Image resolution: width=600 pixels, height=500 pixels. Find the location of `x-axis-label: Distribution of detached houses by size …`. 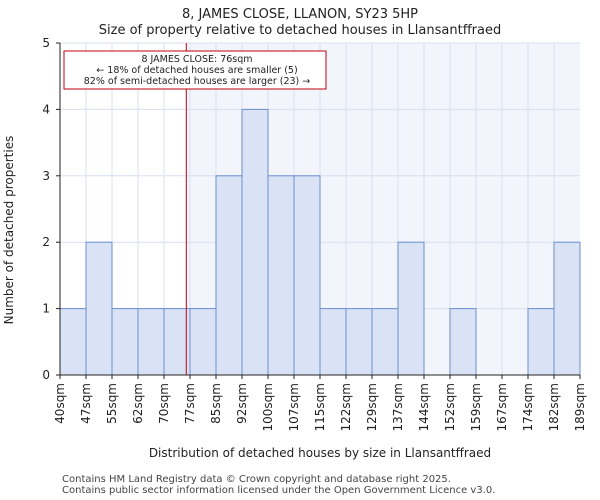

x-axis-label: Distribution of detached houses by size … is located at coordinates (320, 453).